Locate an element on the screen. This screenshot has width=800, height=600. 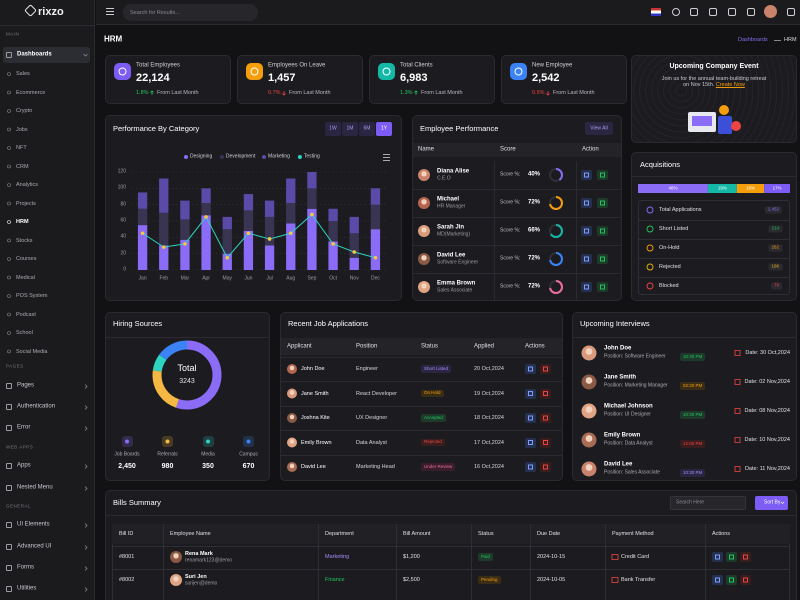
row-divider is located at coordinates (451, 569).